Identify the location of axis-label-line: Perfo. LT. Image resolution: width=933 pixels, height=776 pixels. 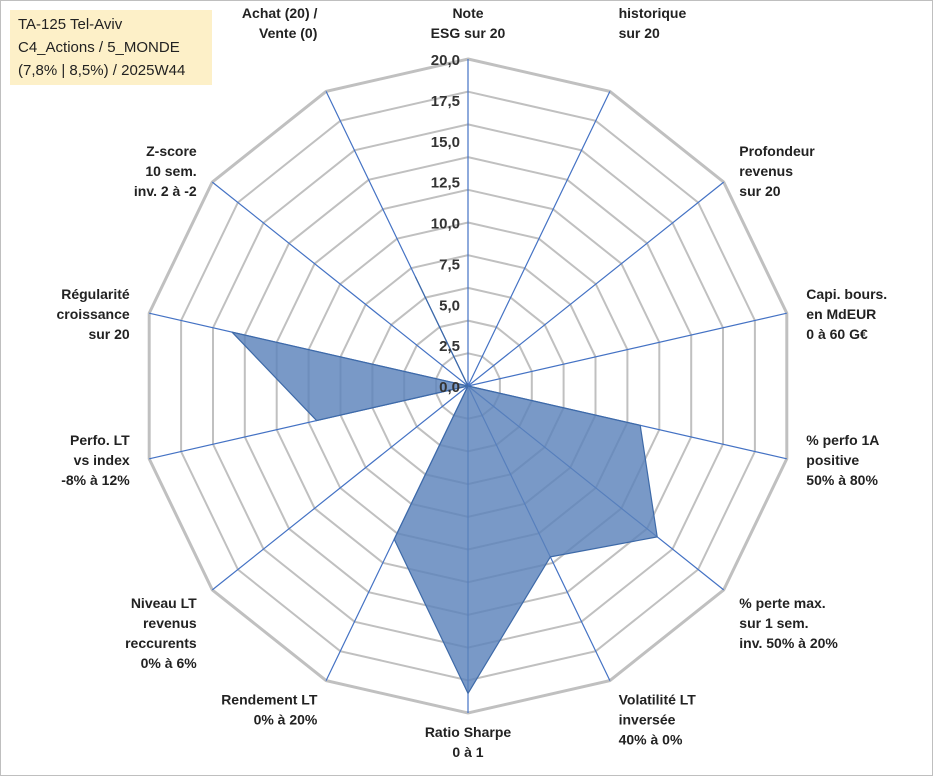
(100, 440).